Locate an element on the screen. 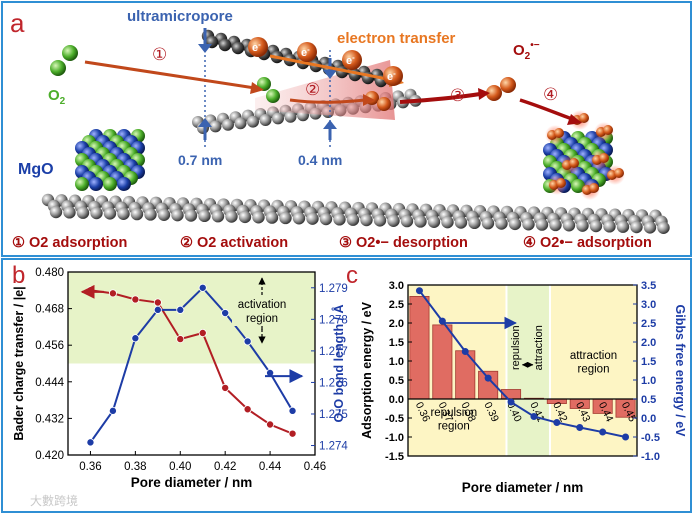 The image size is (693, 515). desorption-arrowhead is located at coordinates (484, 94).